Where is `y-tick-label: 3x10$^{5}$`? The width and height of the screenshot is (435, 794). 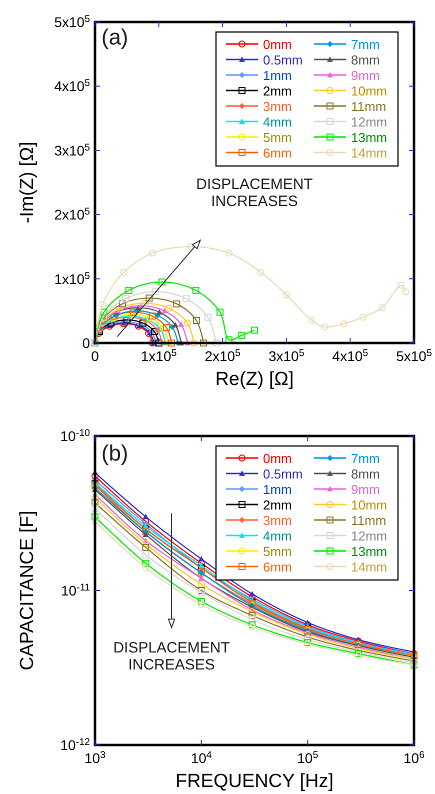 y-tick-label: 3x10$^{5}$ is located at coordinates (72, 150).